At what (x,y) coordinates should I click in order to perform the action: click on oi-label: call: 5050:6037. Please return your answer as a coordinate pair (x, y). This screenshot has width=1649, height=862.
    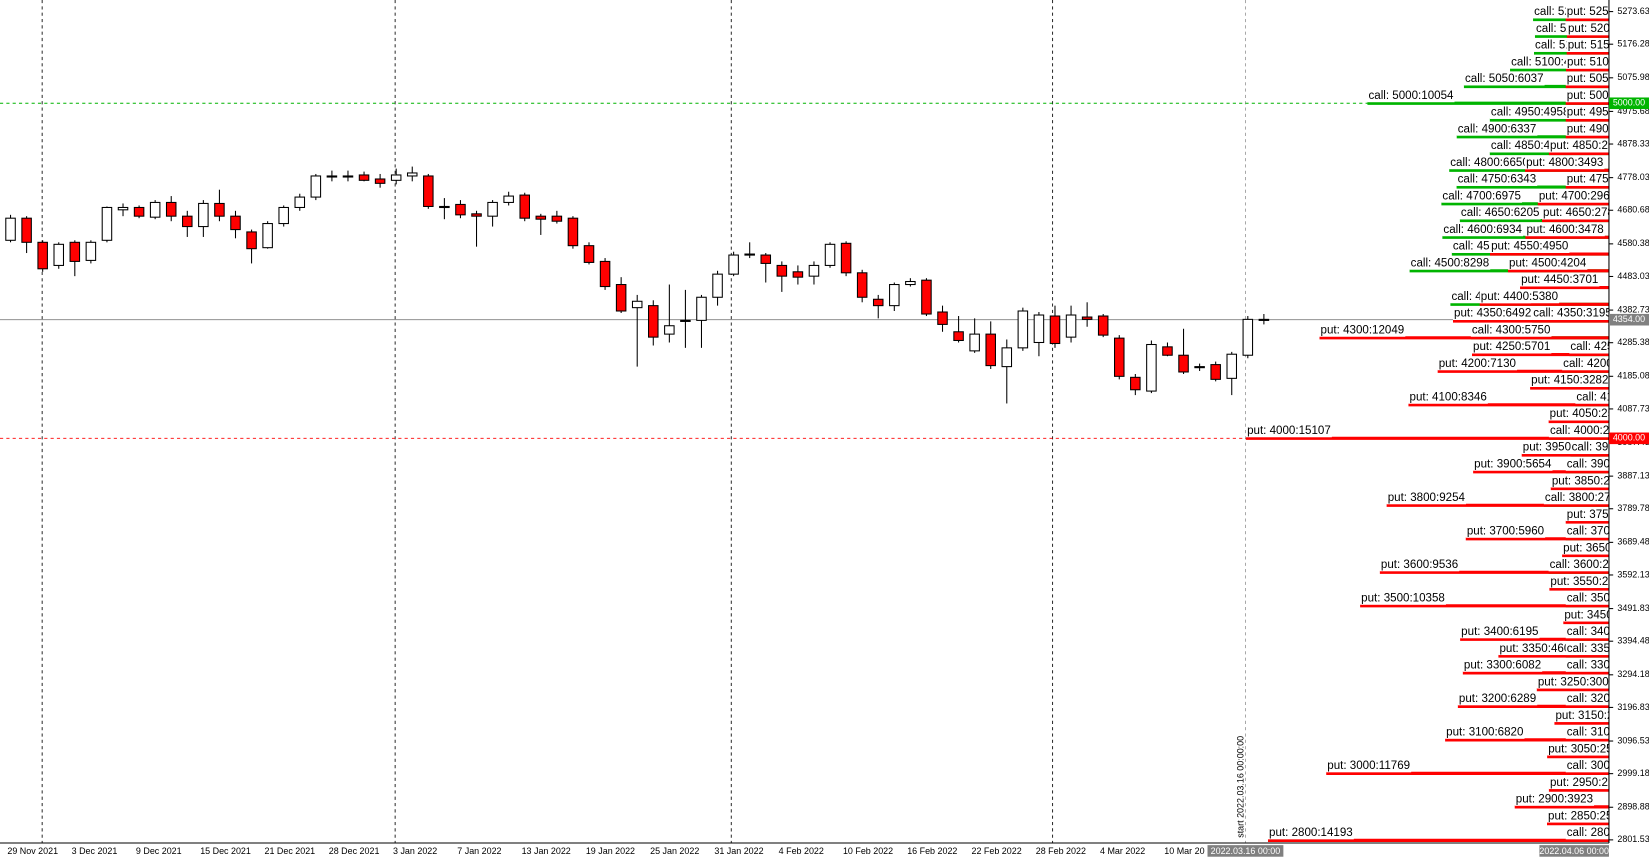
    Looking at the image, I should click on (1504, 79).